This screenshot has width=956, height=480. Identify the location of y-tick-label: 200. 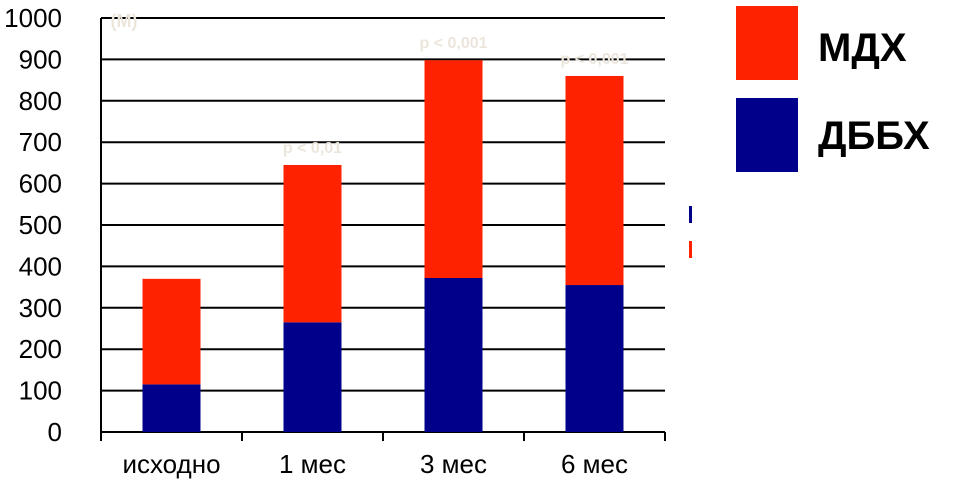
(40, 349).